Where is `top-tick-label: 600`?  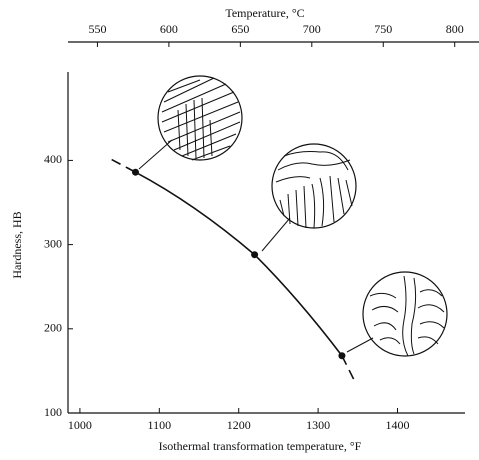
top-tick-label: 600 is located at coordinates (169, 29).